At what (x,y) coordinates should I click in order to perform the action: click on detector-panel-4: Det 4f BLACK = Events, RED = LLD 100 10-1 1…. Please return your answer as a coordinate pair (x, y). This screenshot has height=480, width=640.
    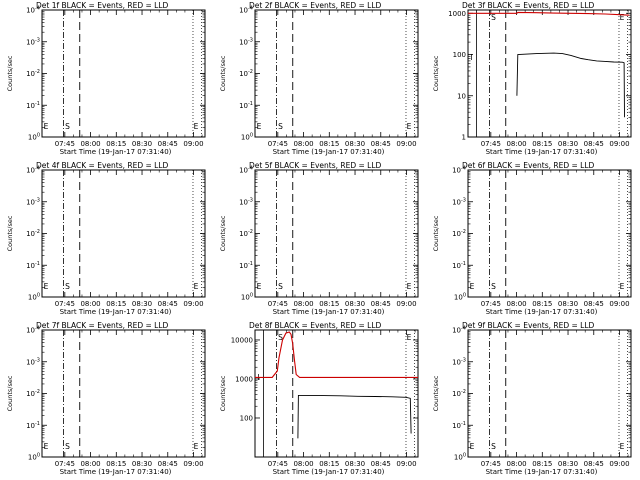
    Looking at the image, I should click on (106, 240).